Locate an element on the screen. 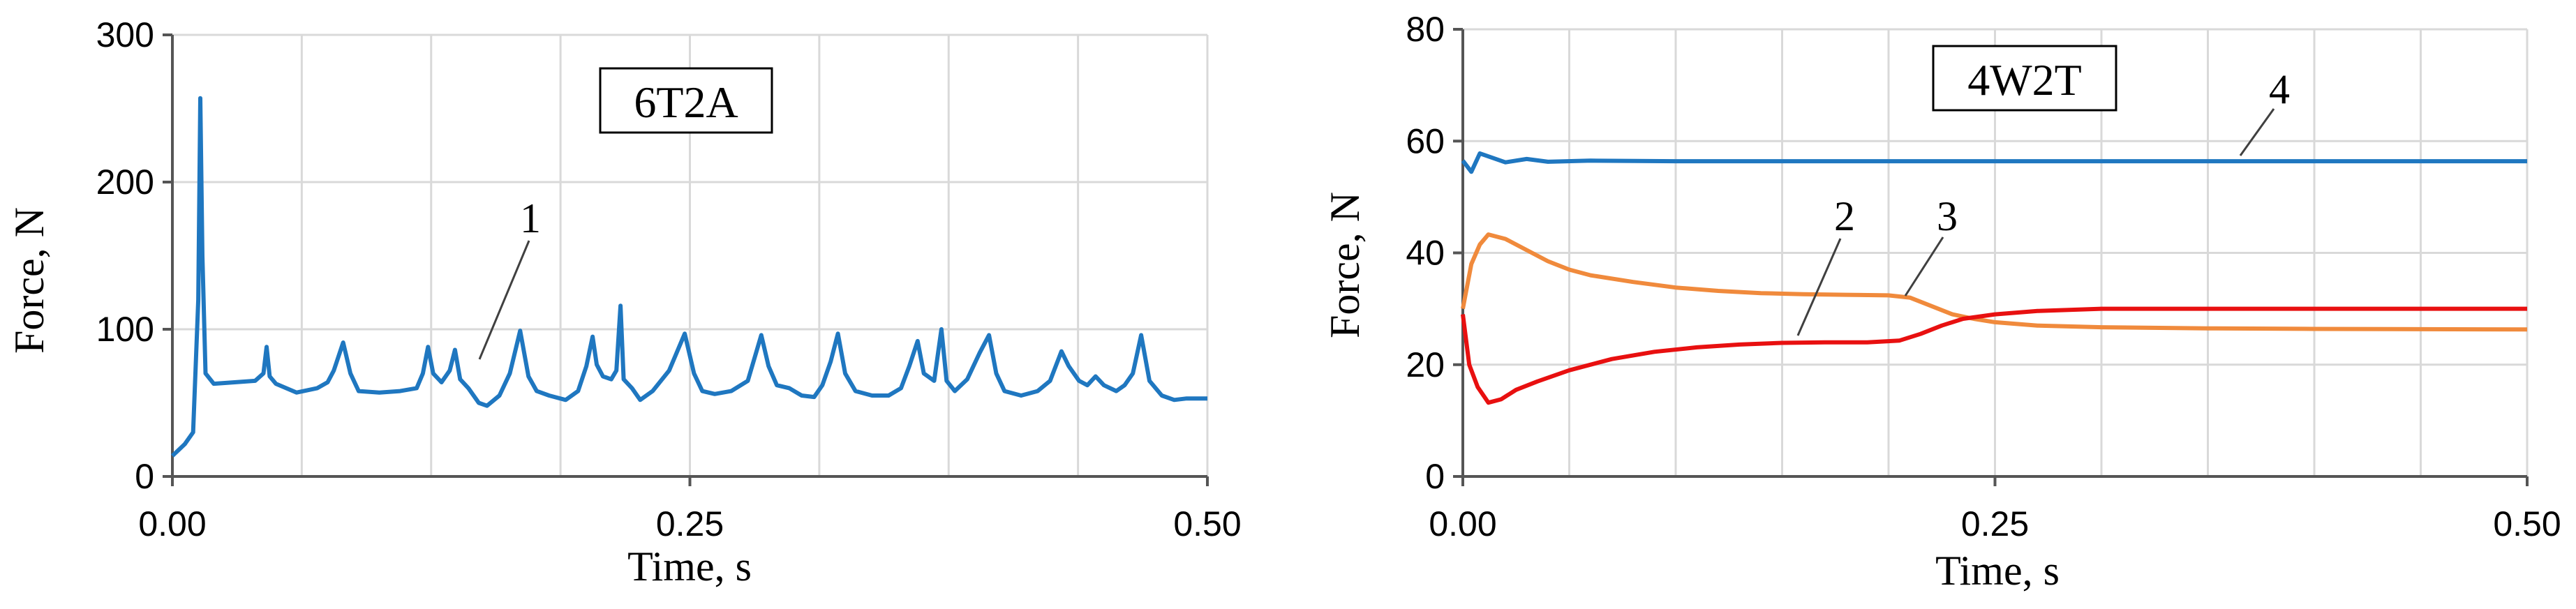 The image size is (2576, 609). chart-6t2a-y-tick-label: 300 is located at coordinates (125, 34).